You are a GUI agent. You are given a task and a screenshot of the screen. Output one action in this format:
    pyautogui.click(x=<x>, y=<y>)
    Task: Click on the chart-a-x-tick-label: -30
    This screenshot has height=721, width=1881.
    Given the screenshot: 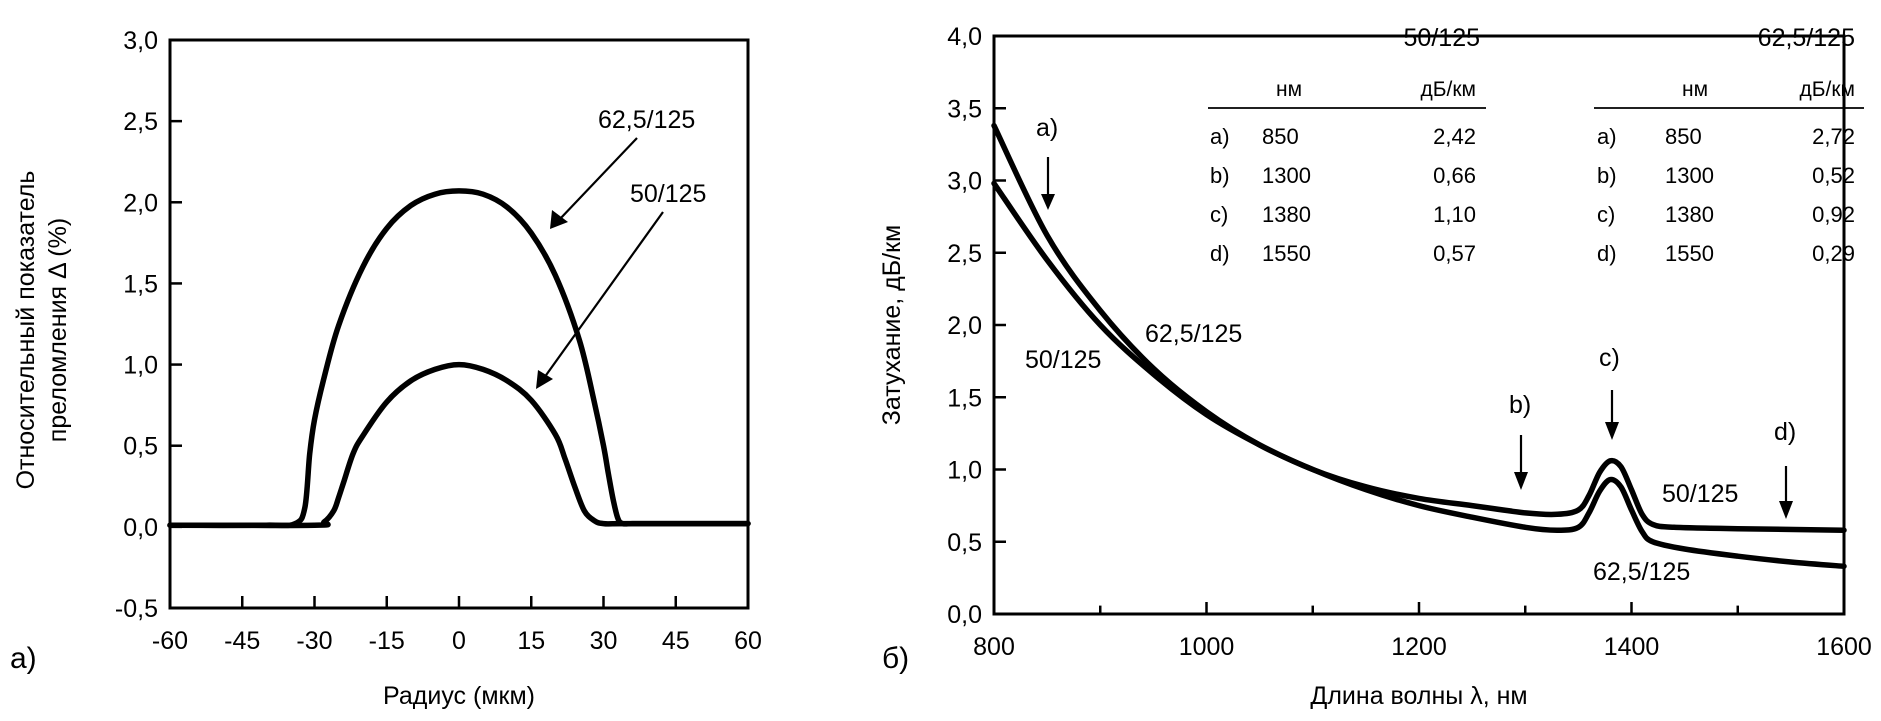 What is the action you would take?
    pyautogui.click(x=314, y=641)
    